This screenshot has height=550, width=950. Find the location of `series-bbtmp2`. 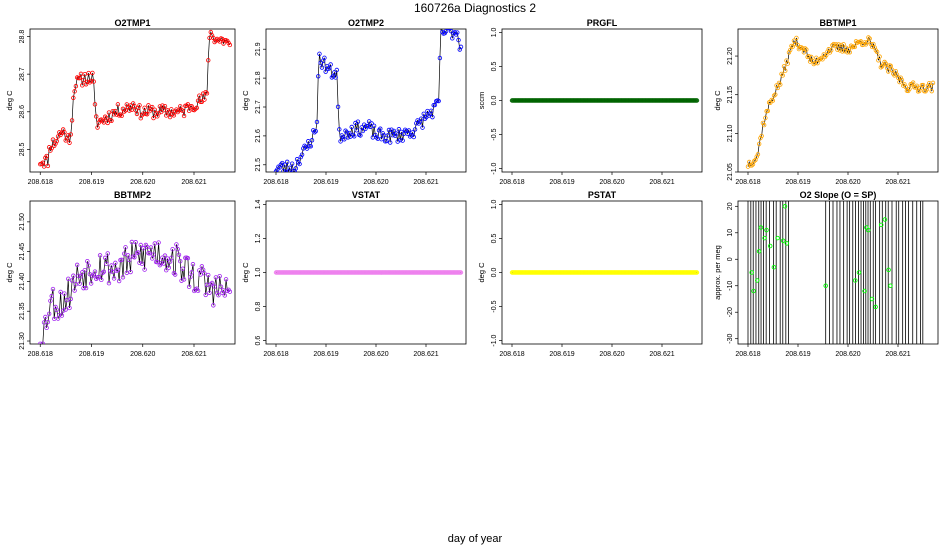

series-bbtmp2 is located at coordinates (135, 291).